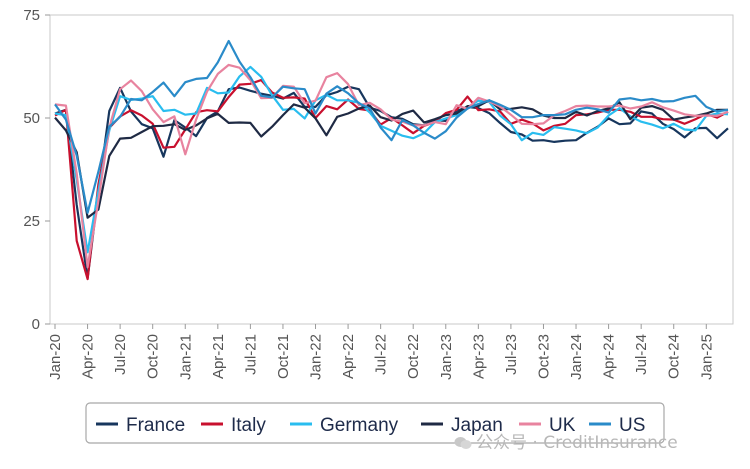  What do you see at coordinates (348, 356) in the screenshot?
I see `x-tick-label: Apr-22` at bounding box center [348, 356].